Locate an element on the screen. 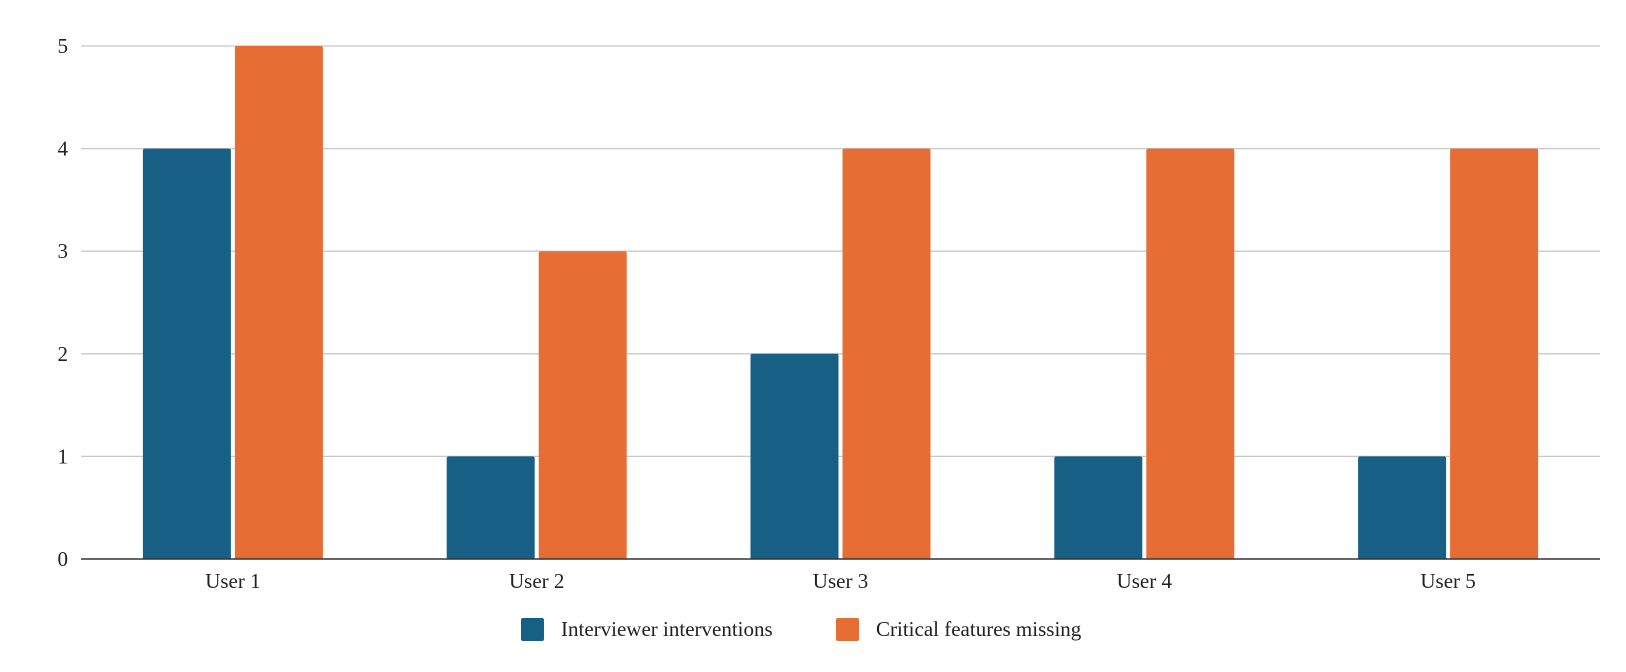  x-category-label: User 4 is located at coordinates (1145, 581).